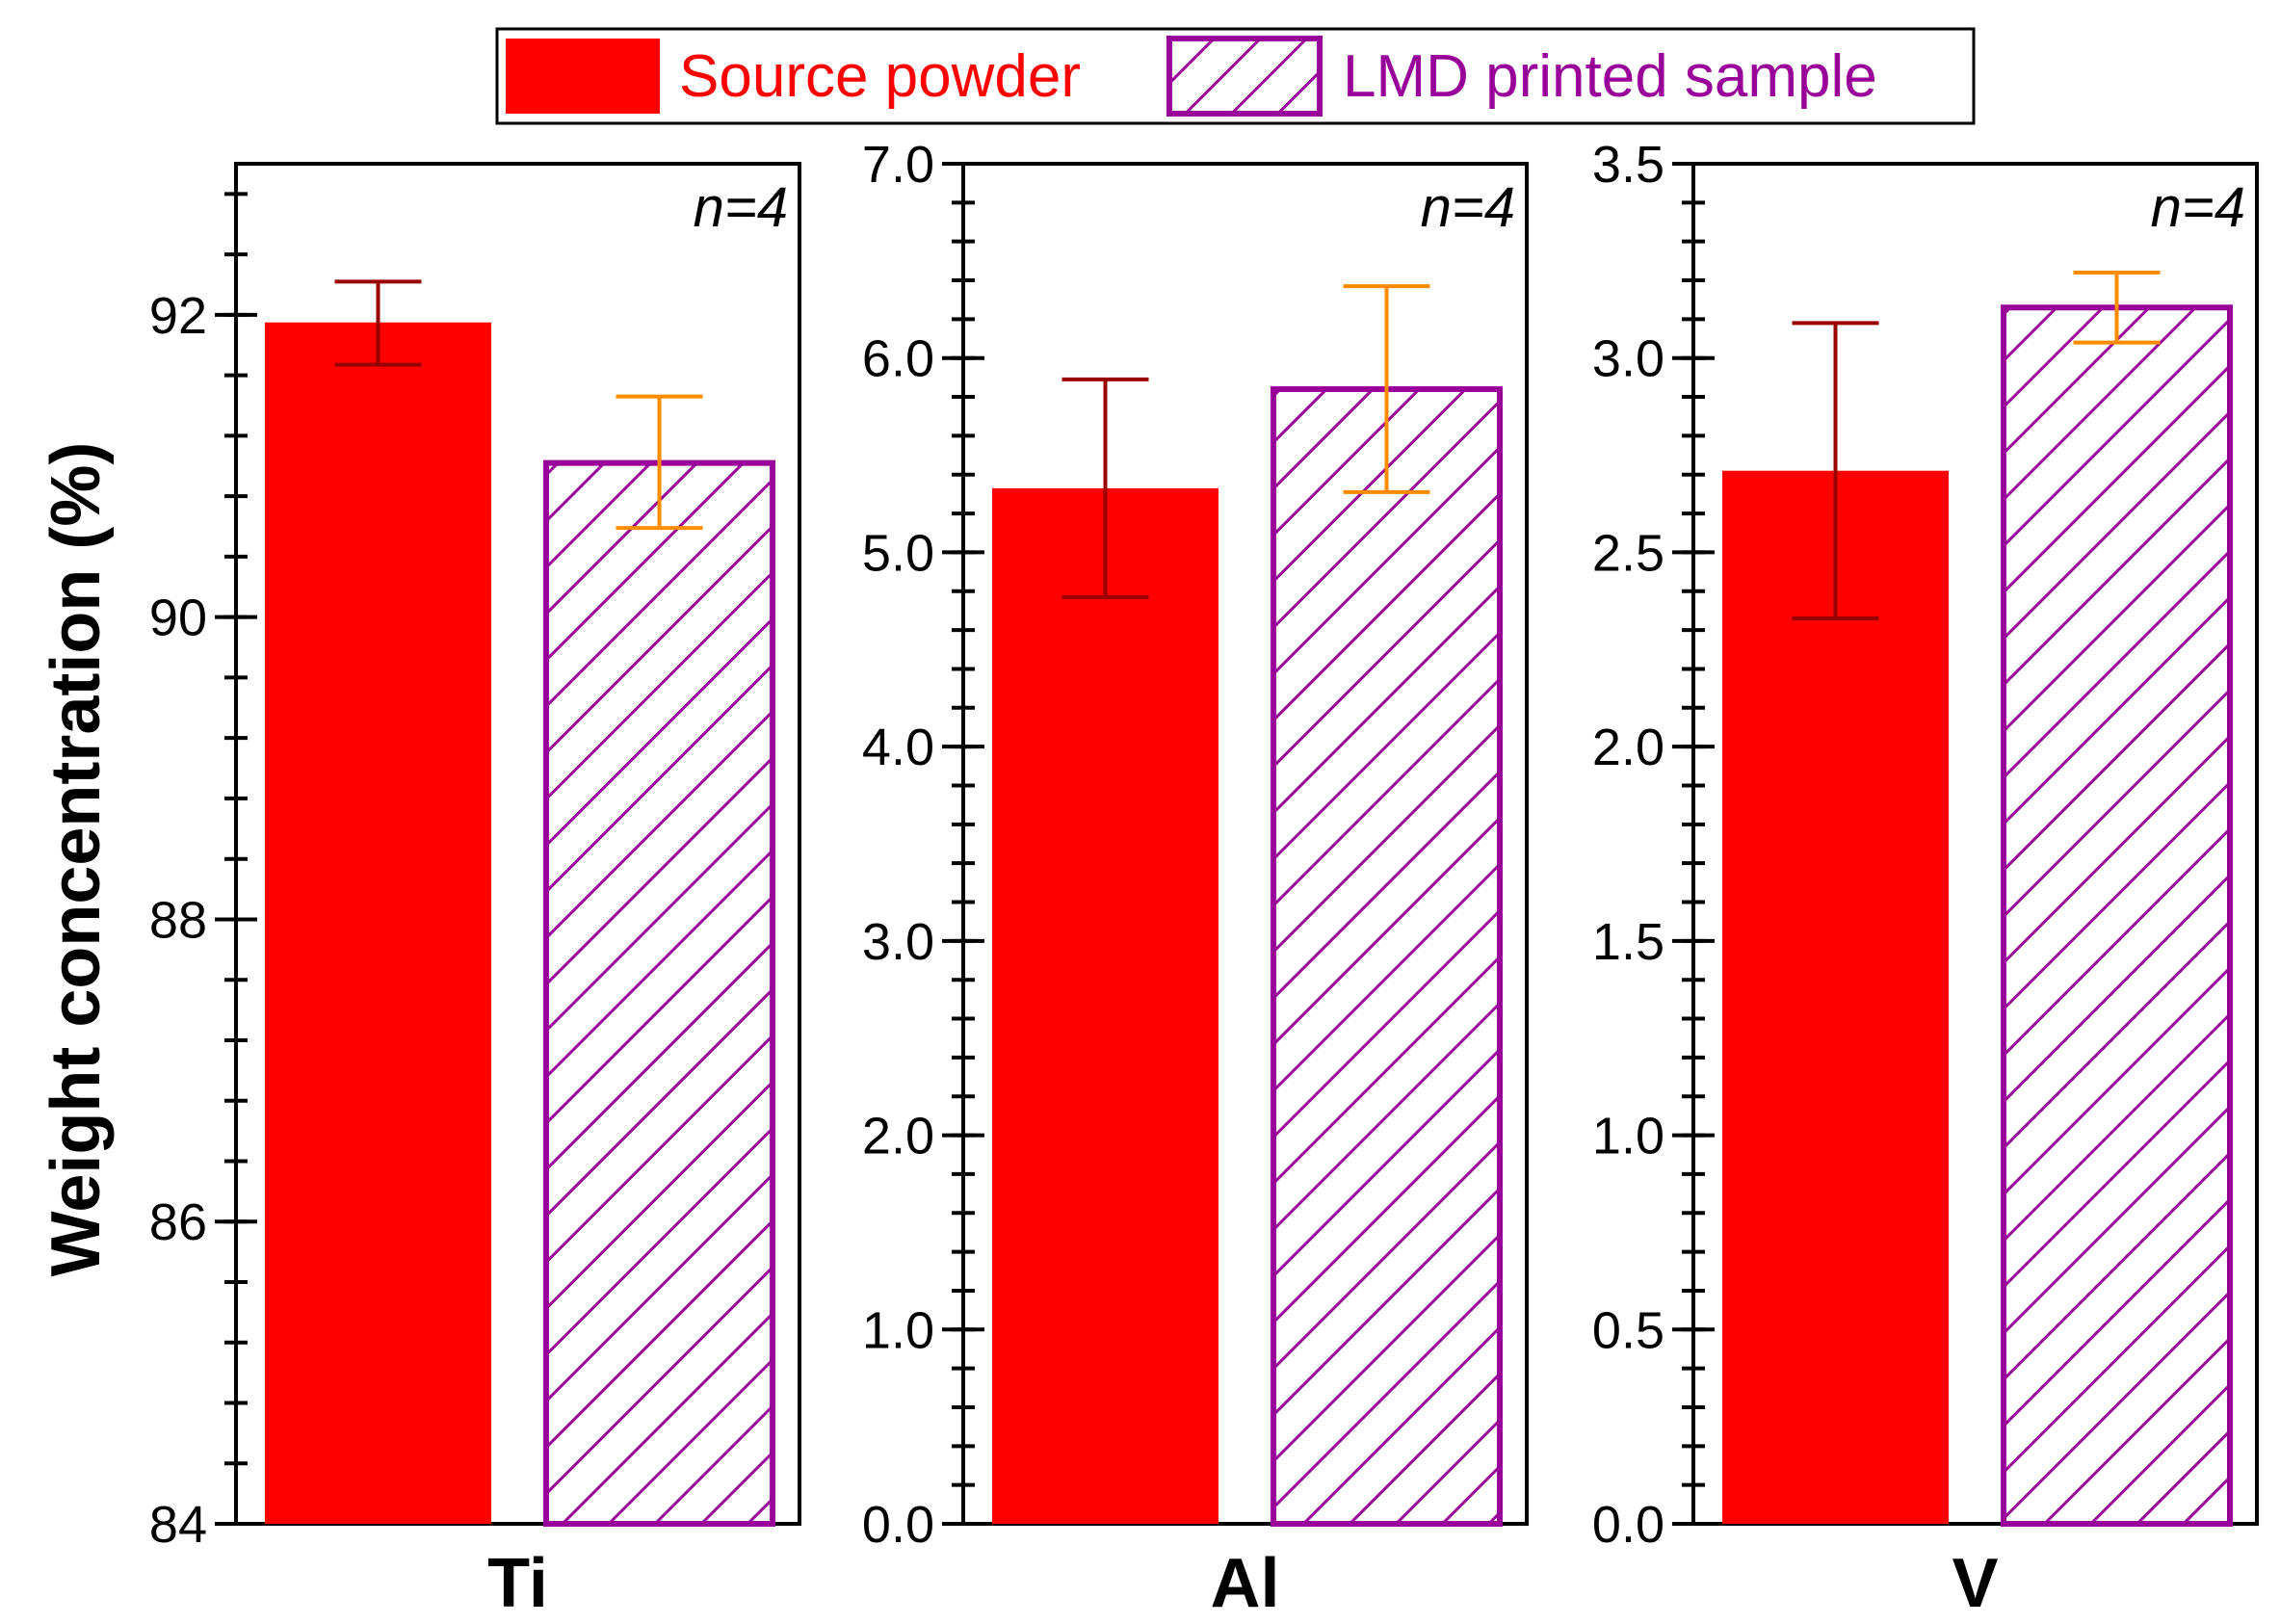 The width and height of the screenshot is (2280, 1624). I want to click on y-tick-label: 6.0, so click(898, 359).